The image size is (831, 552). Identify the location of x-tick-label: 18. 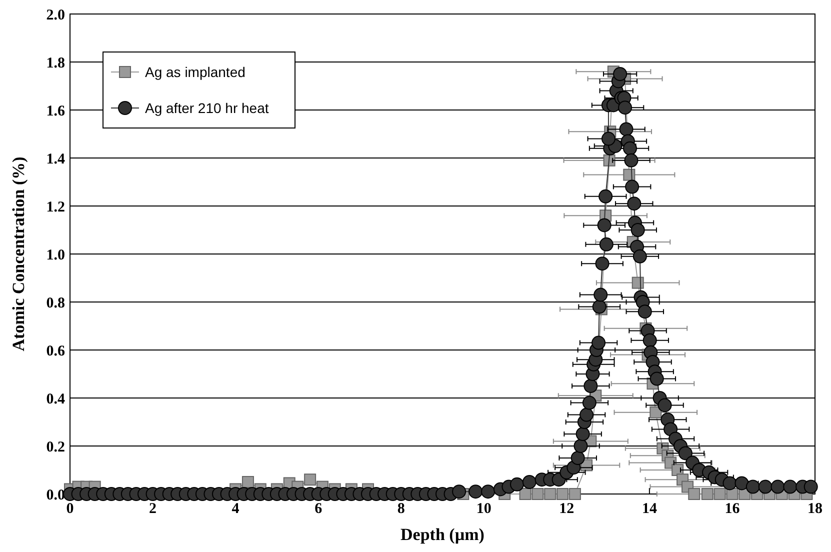
(815, 509).